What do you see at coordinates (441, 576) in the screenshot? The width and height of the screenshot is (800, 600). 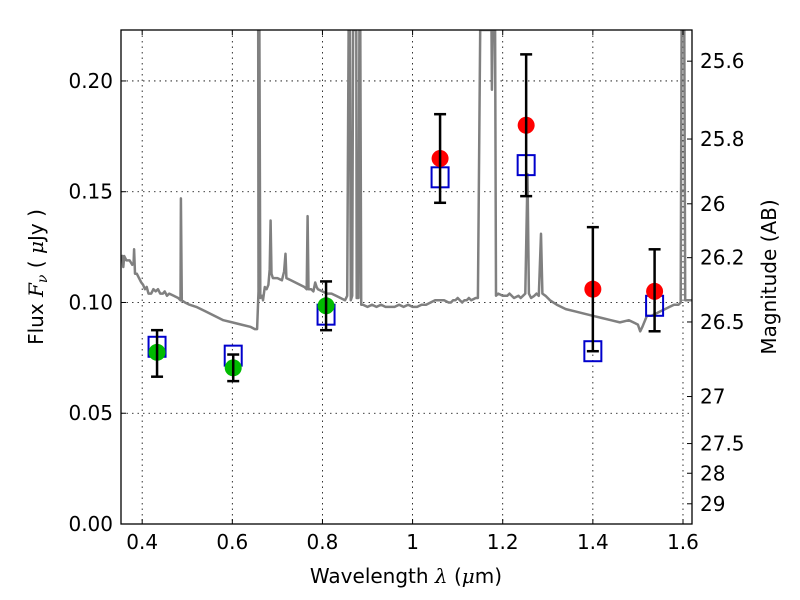 I see `x-label-symbol: λ` at bounding box center [441, 576].